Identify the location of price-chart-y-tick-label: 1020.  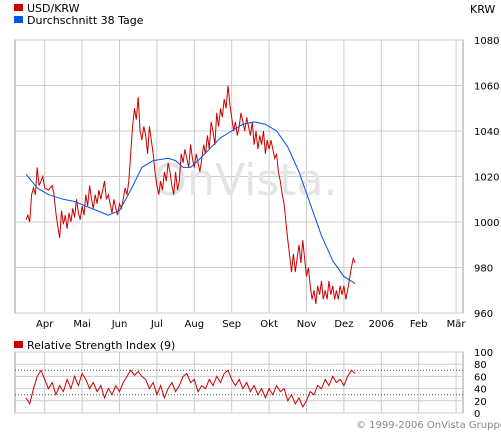
(486, 178).